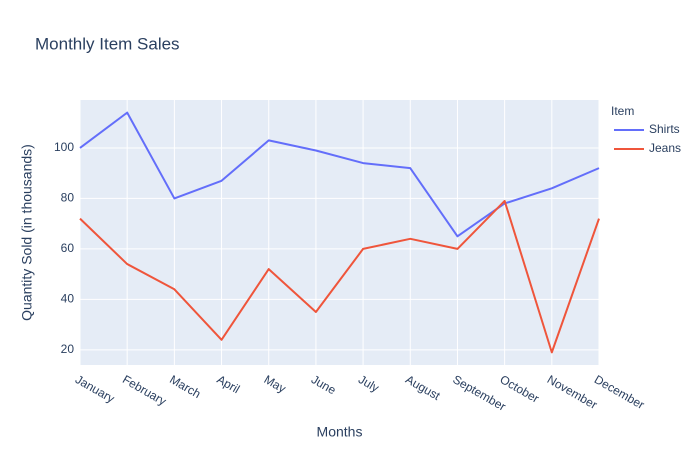  I want to click on y-tick-label: 60, so click(68, 248).